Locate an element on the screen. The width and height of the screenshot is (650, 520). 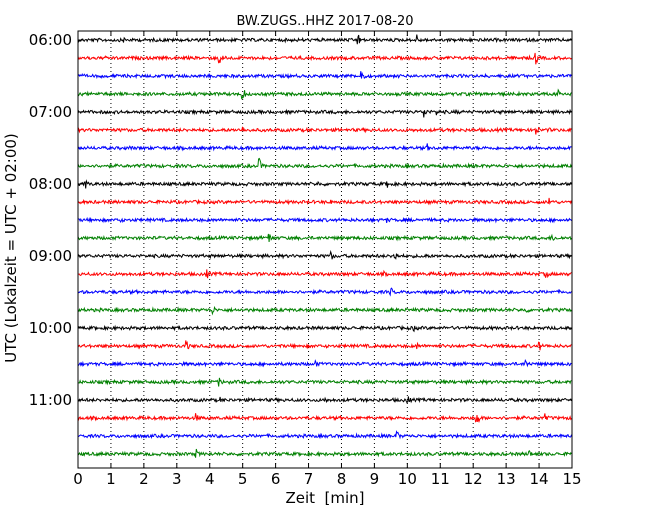
x-tick-label: 0 is located at coordinates (78, 479).